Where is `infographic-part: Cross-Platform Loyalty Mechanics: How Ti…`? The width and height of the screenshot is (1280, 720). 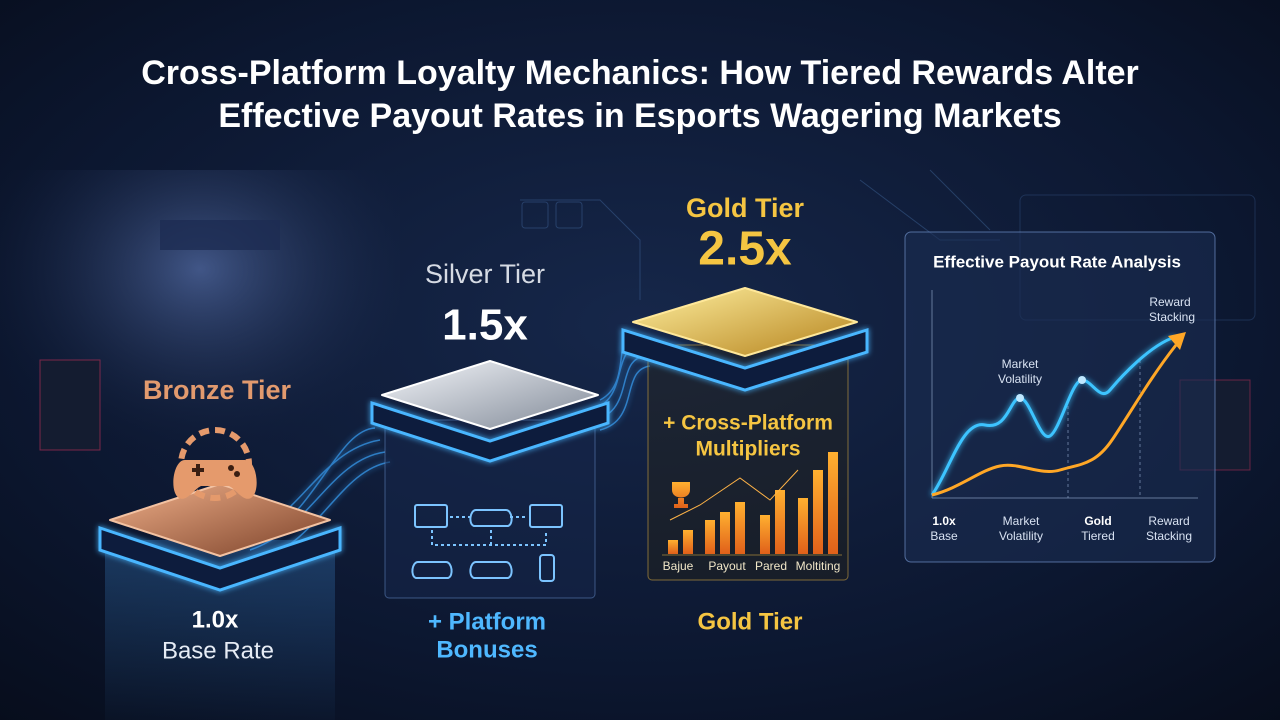
infographic-part: Cross-Platform Loyalty Mechanics: How Ti… is located at coordinates (640, 94).